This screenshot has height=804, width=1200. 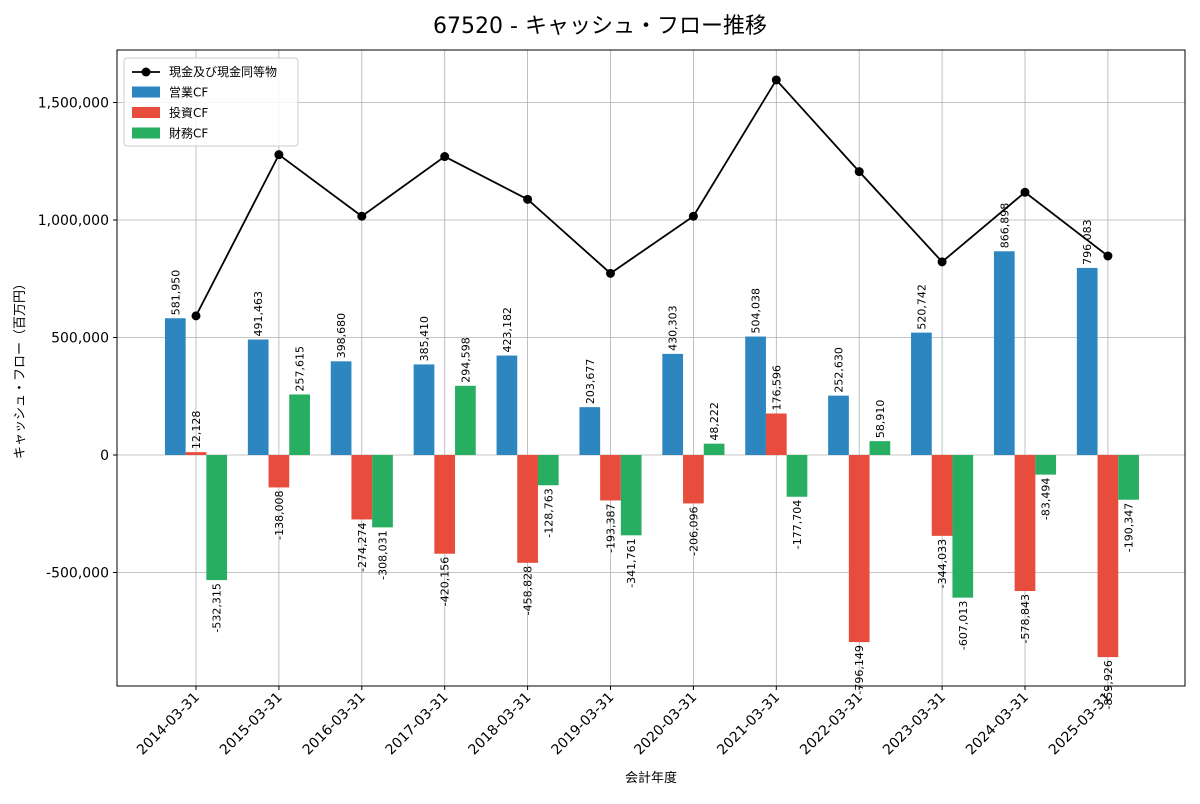 I want to click on bar-value-label: -344,033, so click(x=942, y=563).